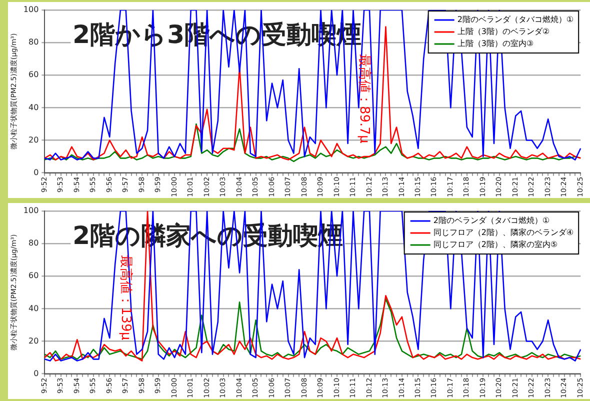 The image size is (590, 401). I want to click on legend-label: 上階（3階）のベランダ②, so click(503, 31).